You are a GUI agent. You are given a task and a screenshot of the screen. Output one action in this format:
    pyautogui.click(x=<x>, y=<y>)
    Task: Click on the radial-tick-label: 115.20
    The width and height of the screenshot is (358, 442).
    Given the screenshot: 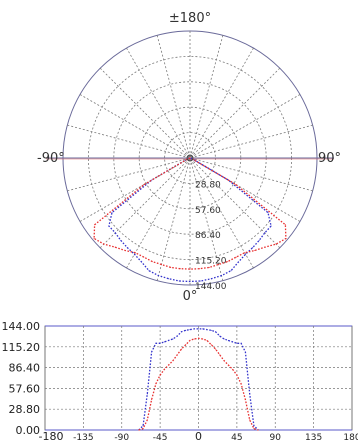 What is the action you would take?
    pyautogui.click(x=211, y=262)
    